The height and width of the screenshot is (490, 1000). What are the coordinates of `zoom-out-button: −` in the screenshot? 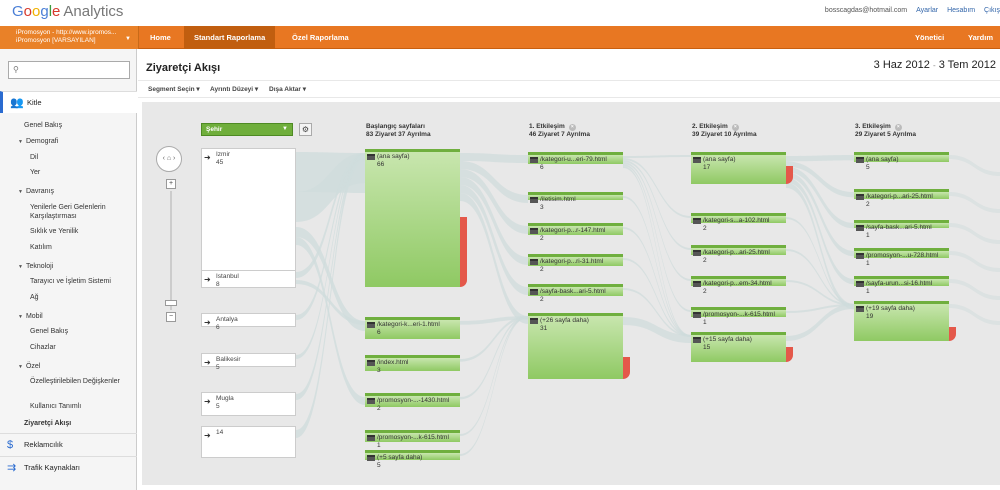 It's located at (171, 317).